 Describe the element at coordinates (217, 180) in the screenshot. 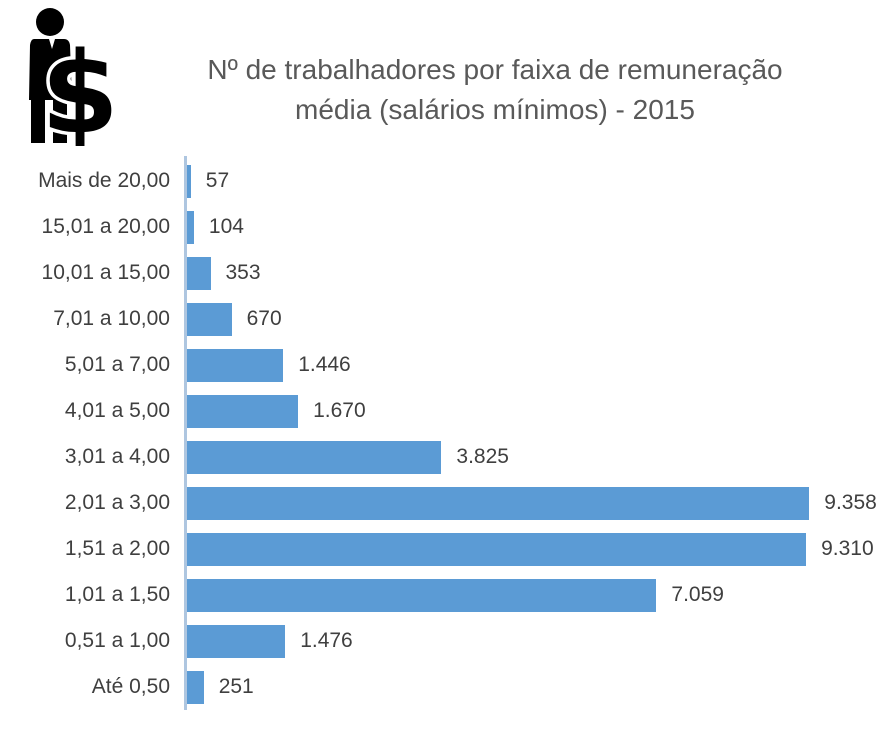

I see `value-label: 57` at that location.